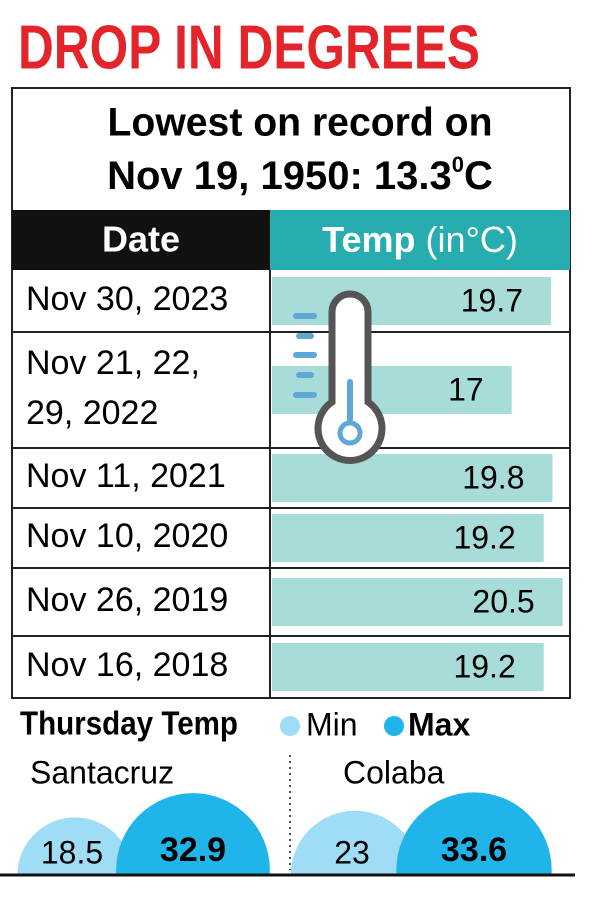  What do you see at coordinates (368, 239) in the screenshot?
I see `column-header-main: Temp` at bounding box center [368, 239].